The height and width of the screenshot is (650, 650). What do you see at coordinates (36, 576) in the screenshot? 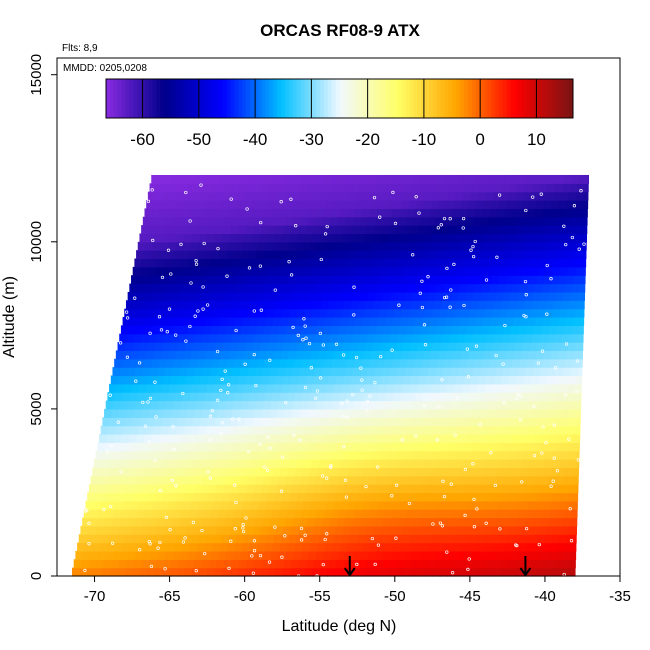
I see `y-tick-label: 0` at bounding box center [36, 576].